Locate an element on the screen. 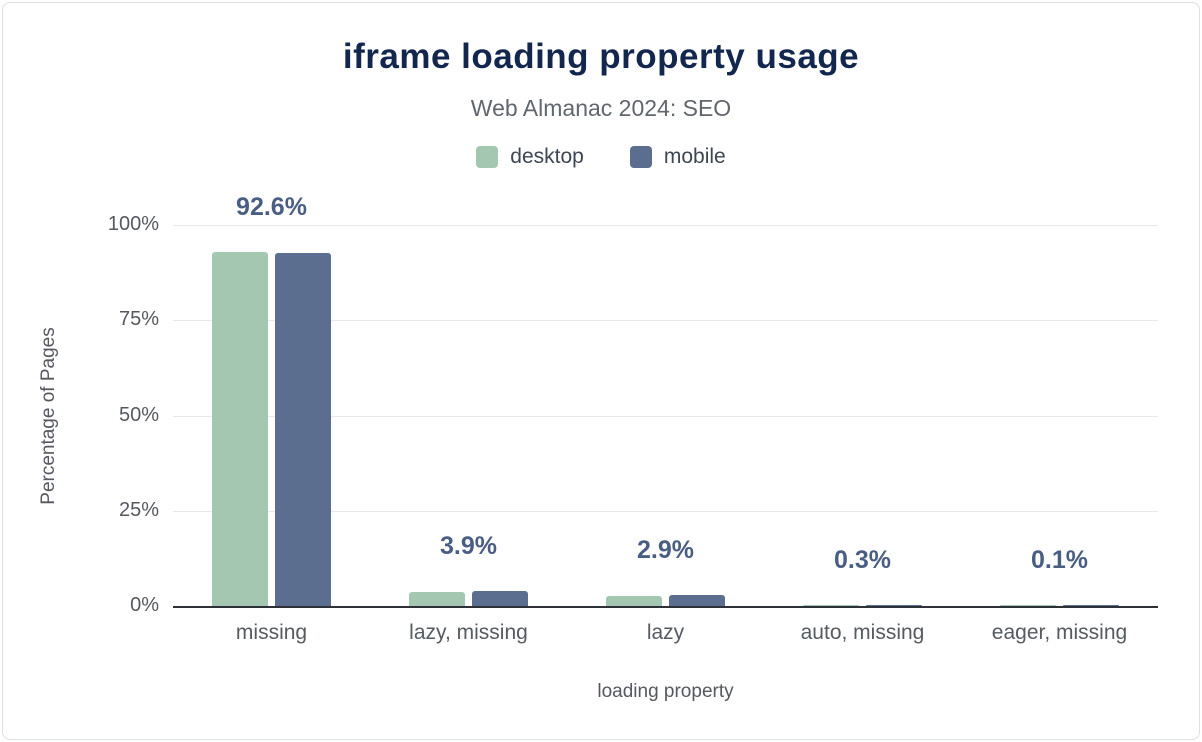 This screenshot has height=742, width=1202. legend-label-desktop: desktop is located at coordinates (547, 156).